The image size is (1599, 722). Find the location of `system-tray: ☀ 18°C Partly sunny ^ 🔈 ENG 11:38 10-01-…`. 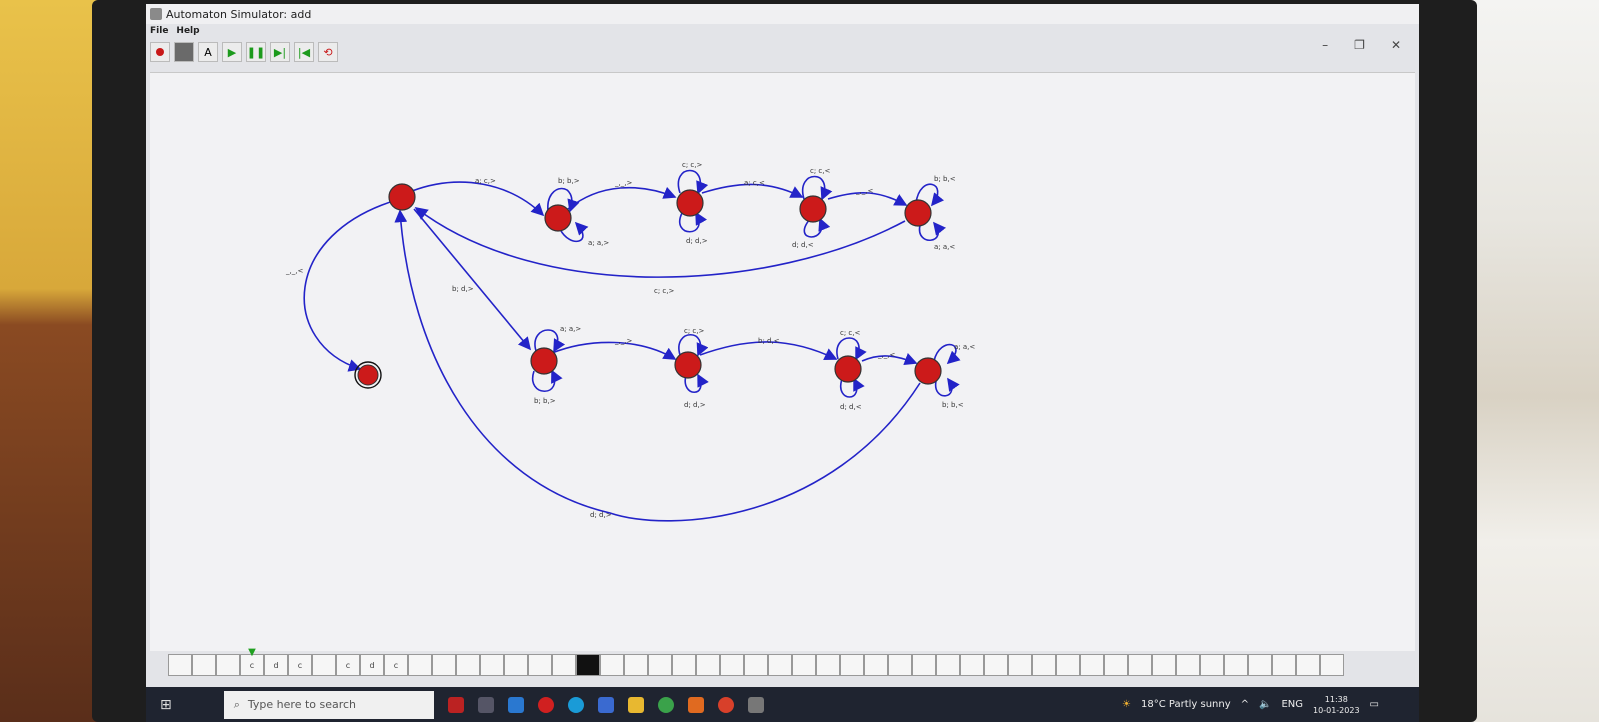

system-tray: ☀ 18°C Partly sunny ^ 🔈 ENG 11:38 10-01-… is located at coordinates (1250, 704).